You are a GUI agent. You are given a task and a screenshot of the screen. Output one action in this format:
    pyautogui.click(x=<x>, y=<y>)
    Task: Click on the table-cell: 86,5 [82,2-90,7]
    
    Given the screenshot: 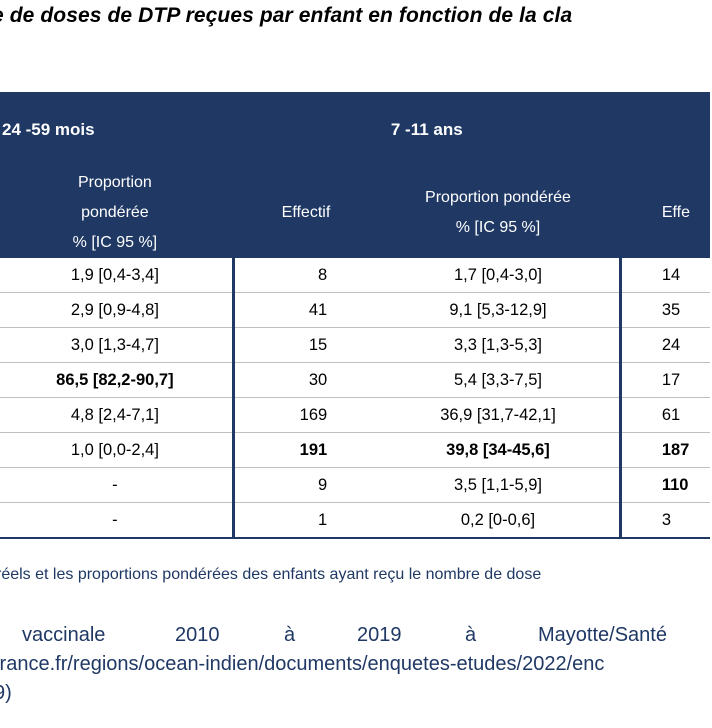 What is the action you would take?
    pyautogui.click(x=117, y=380)
    